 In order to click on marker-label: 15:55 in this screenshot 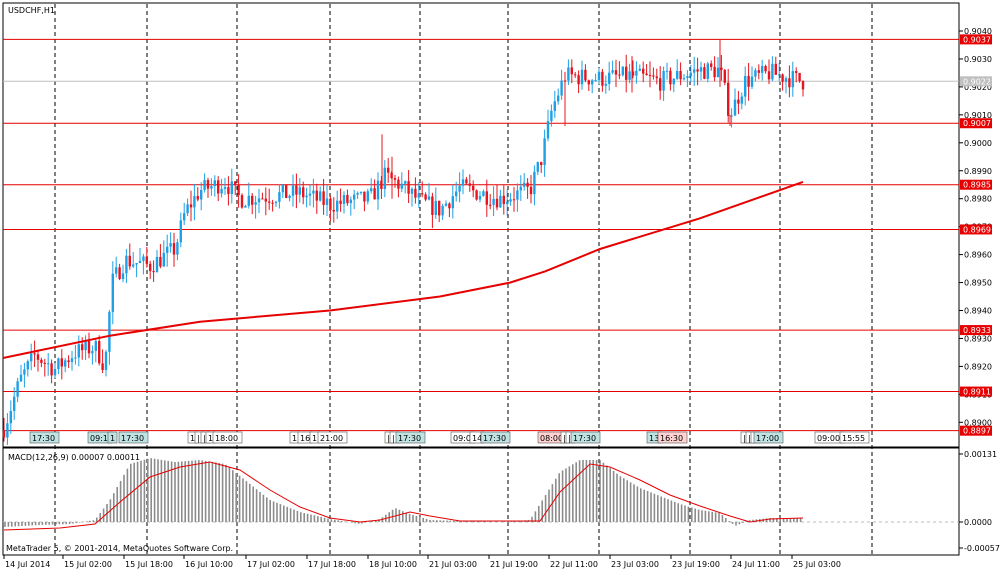, I will do `click(853, 438)`.